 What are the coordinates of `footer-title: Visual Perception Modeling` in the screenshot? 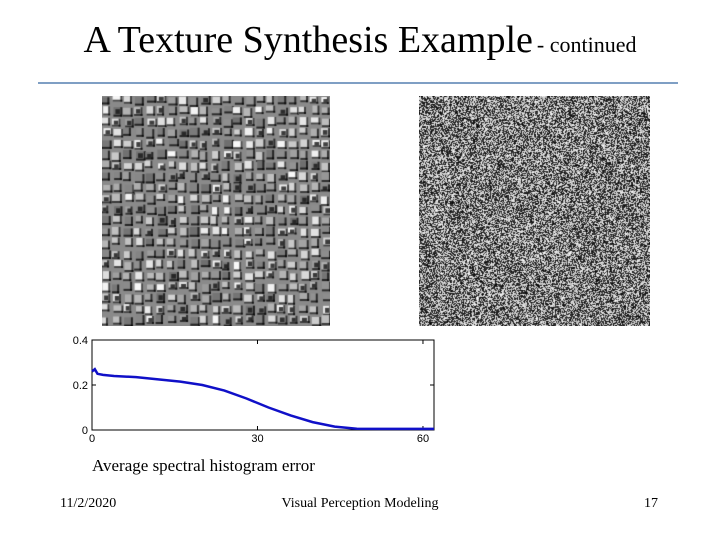 It's located at (360, 503).